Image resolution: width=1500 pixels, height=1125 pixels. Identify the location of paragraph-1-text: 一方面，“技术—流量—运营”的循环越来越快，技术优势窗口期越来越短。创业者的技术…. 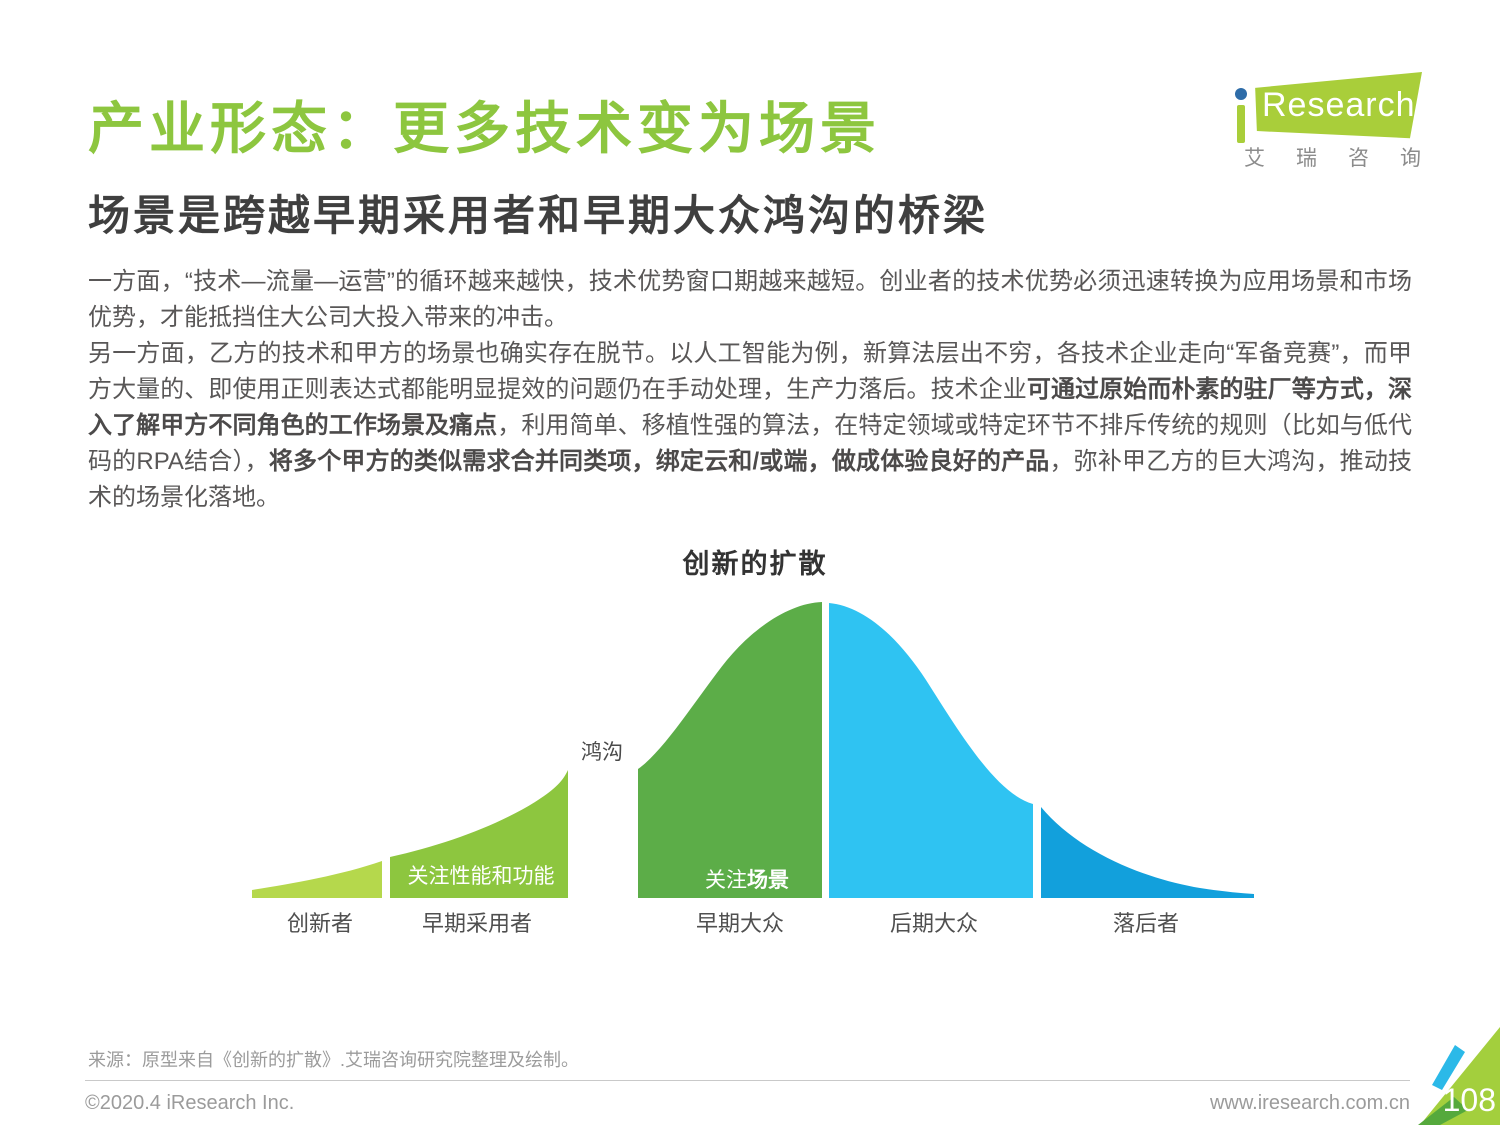
(750, 299).